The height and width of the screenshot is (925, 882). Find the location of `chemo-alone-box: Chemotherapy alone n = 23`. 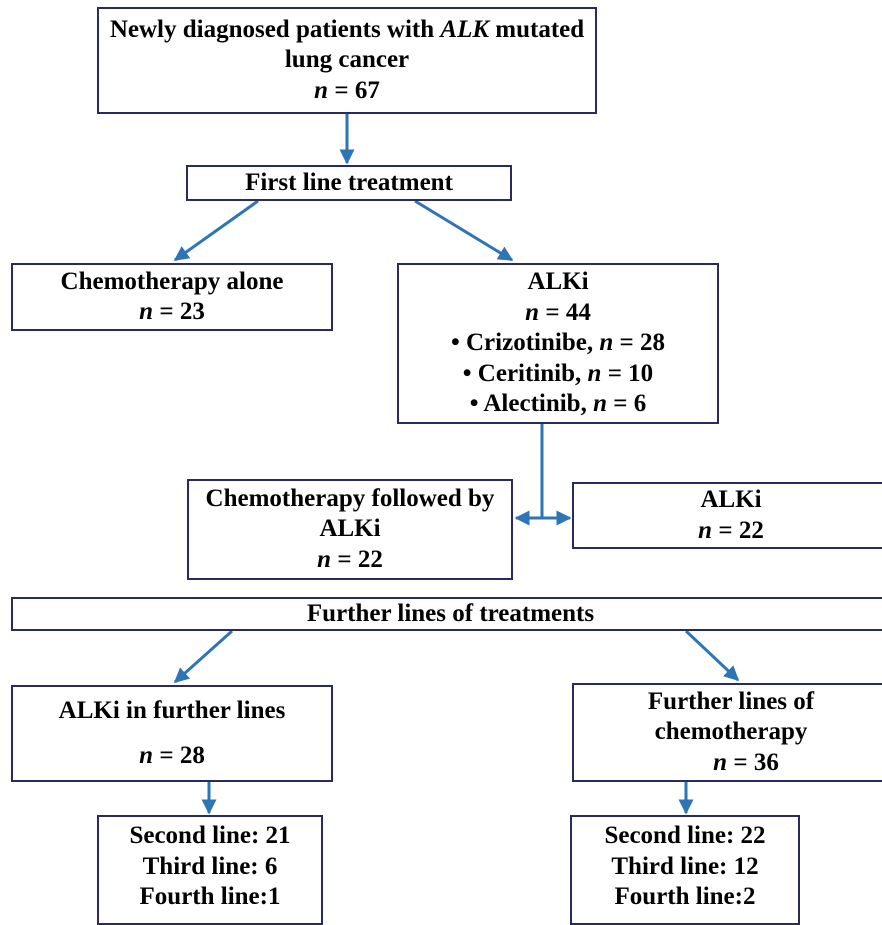

chemo-alone-box: Chemotherapy alone n = 23 is located at coordinates (172, 297).